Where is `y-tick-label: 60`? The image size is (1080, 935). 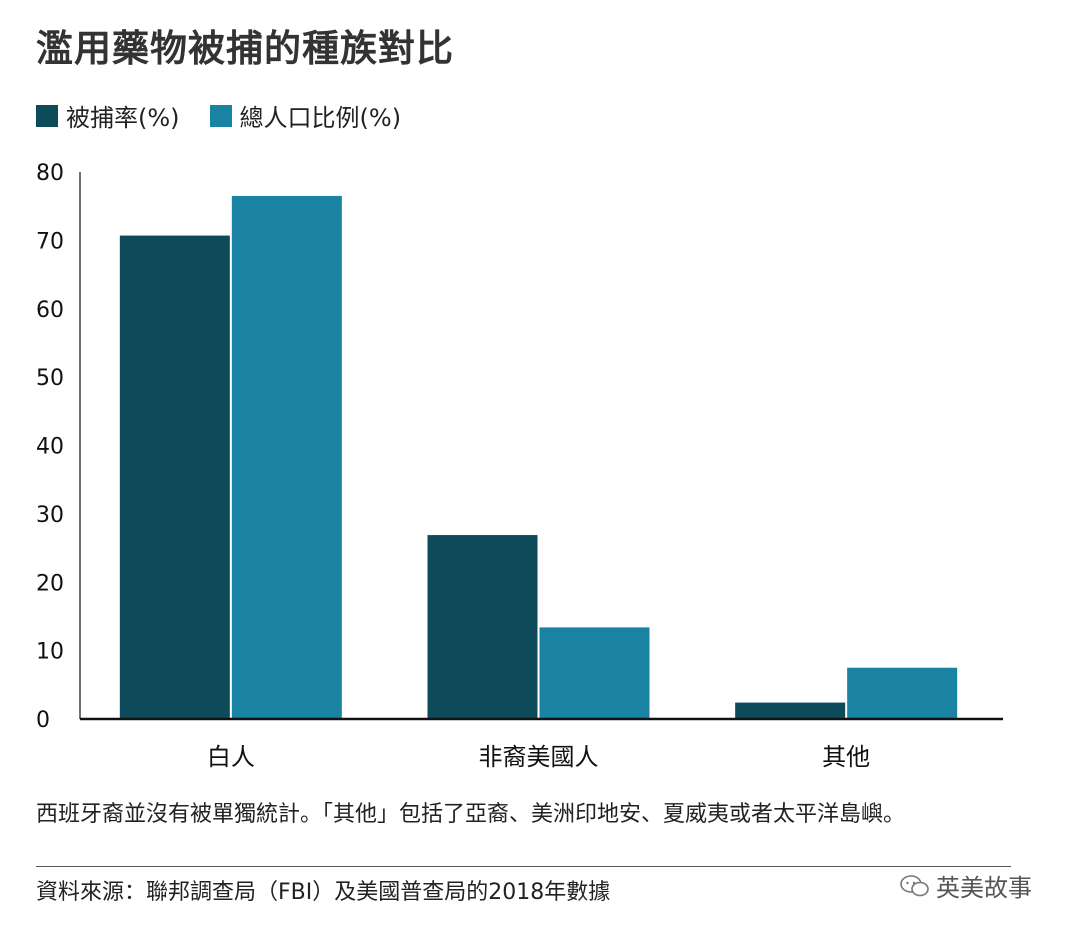 y-tick-label: 60 is located at coordinates (50, 310).